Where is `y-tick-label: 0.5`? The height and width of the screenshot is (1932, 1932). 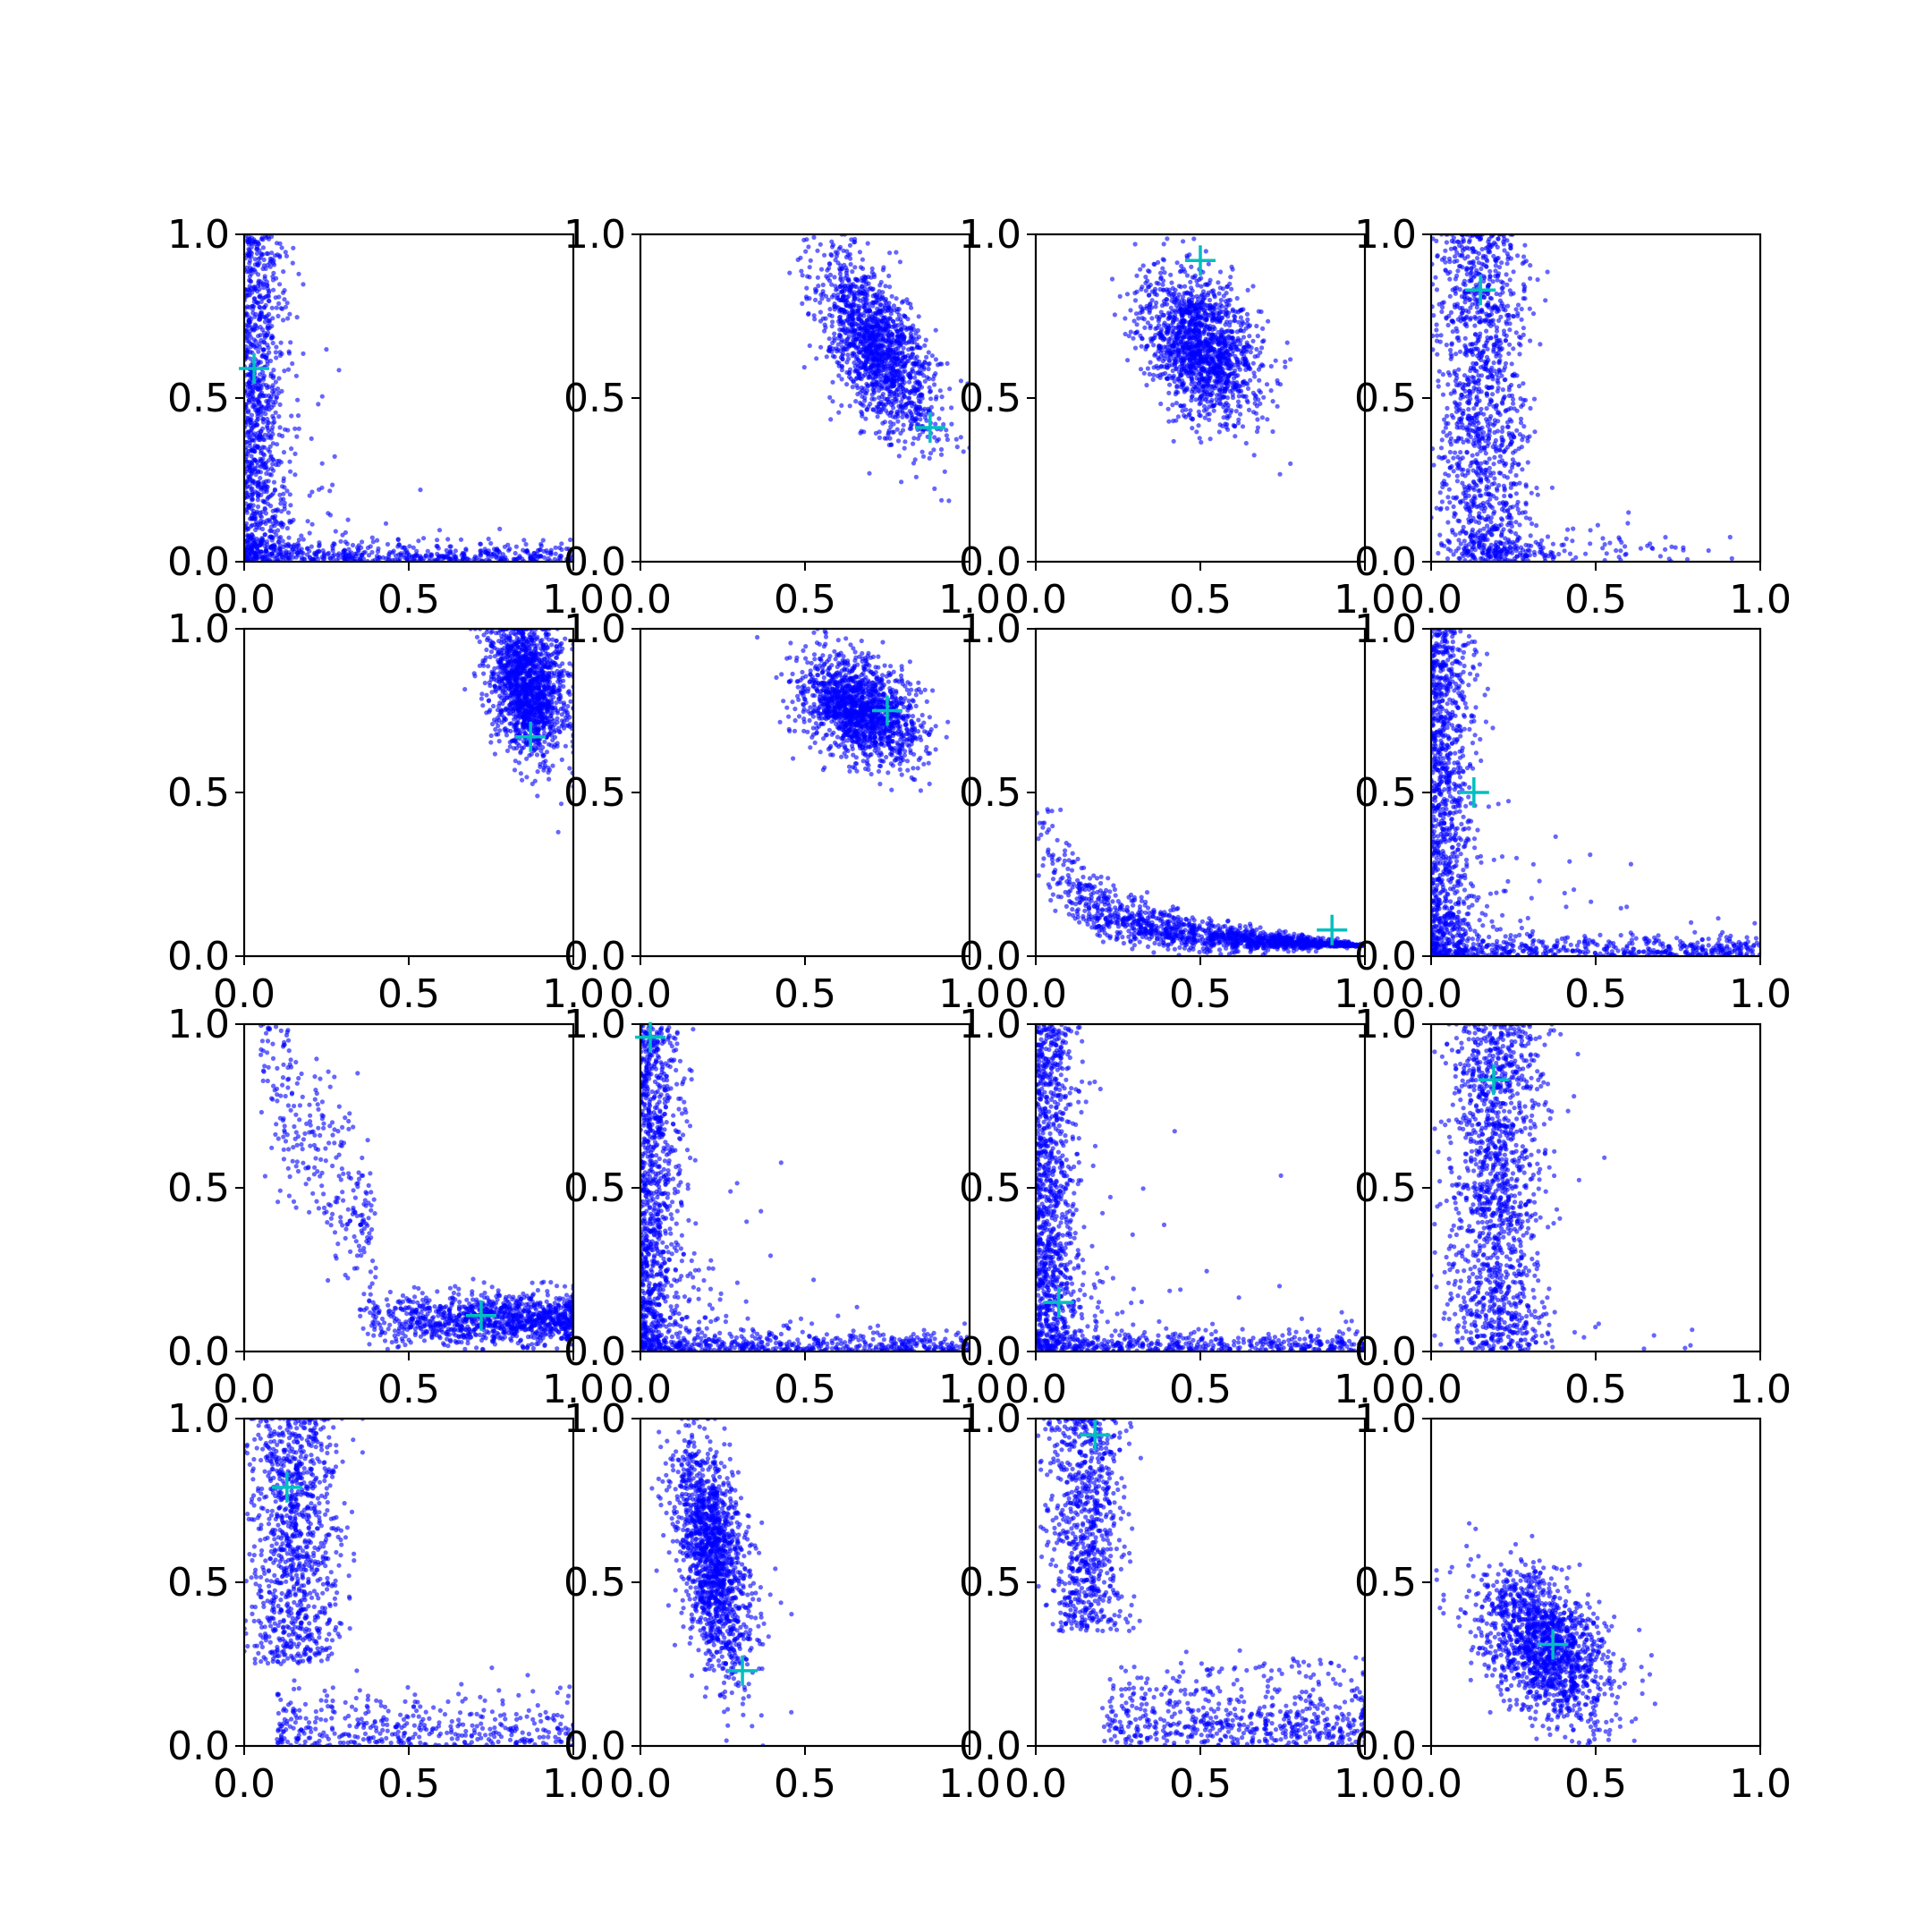 y-tick-label: 0.5 is located at coordinates (595, 398).